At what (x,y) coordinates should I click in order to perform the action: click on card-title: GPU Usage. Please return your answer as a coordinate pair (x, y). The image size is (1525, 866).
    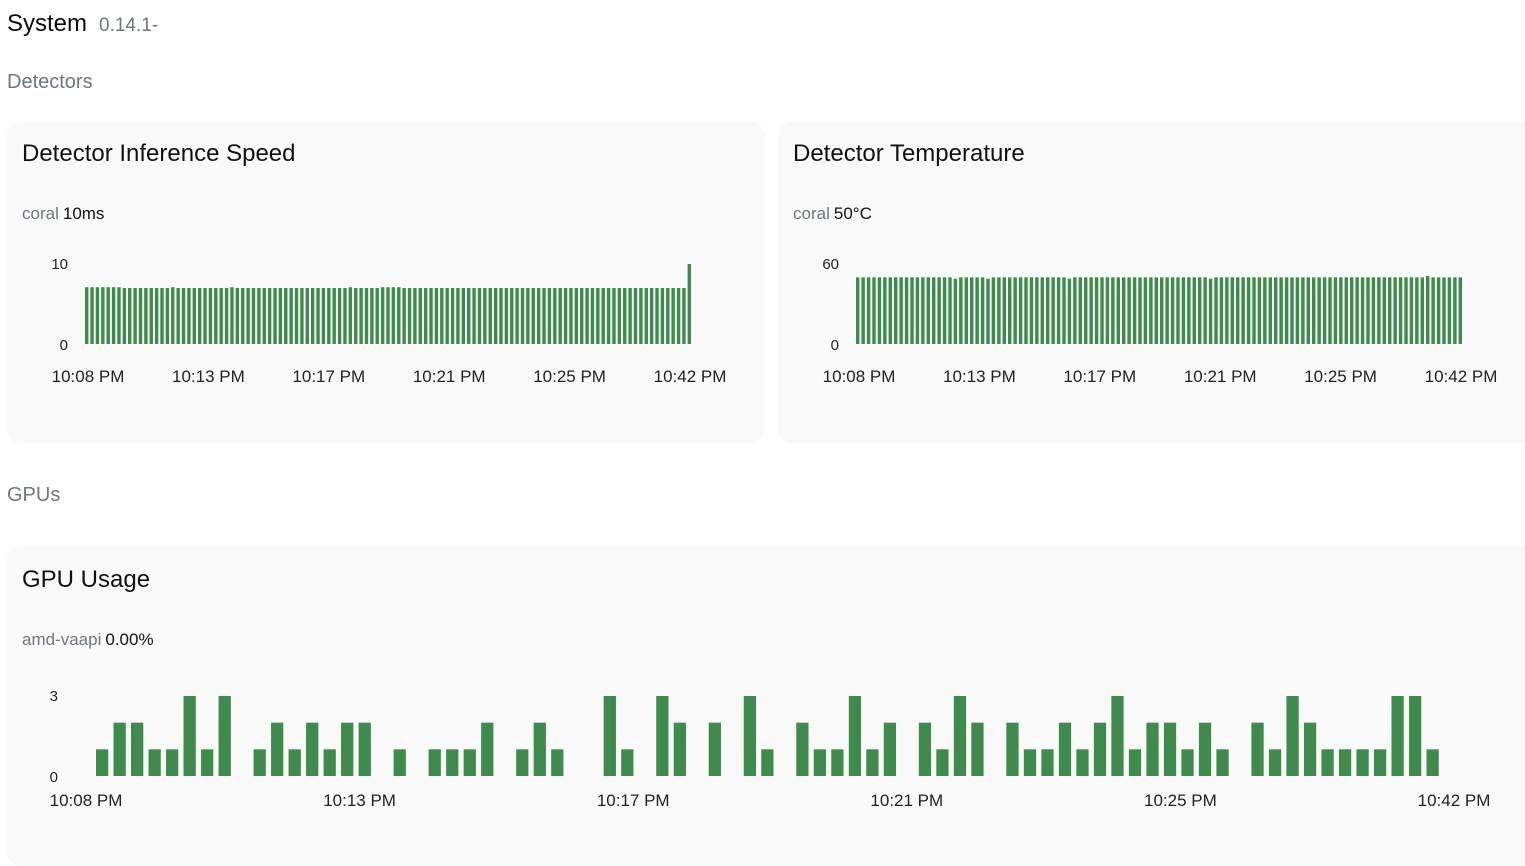
    Looking at the image, I should click on (86, 579).